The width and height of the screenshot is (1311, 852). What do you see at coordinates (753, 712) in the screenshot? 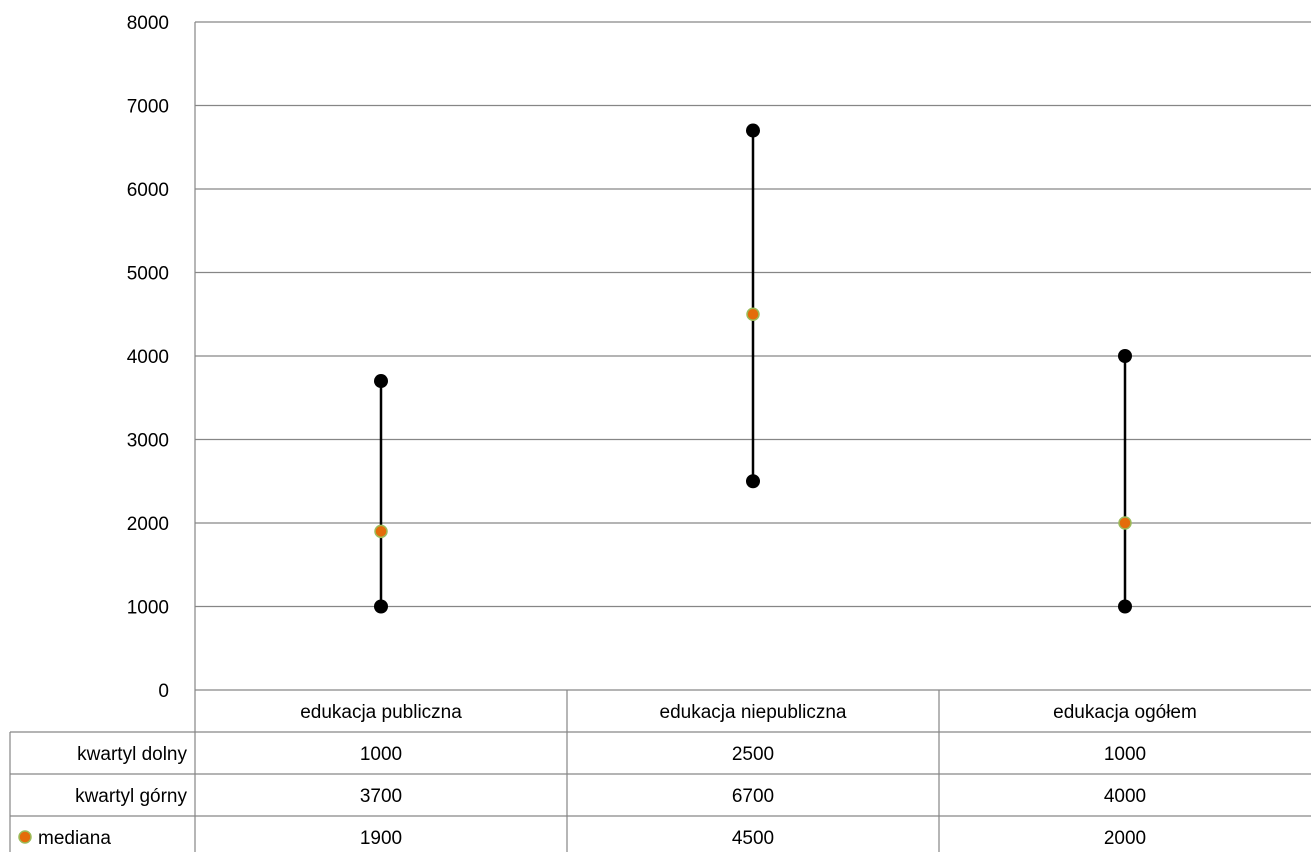
I see `category-label: edukacja niepubliczna` at bounding box center [753, 712].